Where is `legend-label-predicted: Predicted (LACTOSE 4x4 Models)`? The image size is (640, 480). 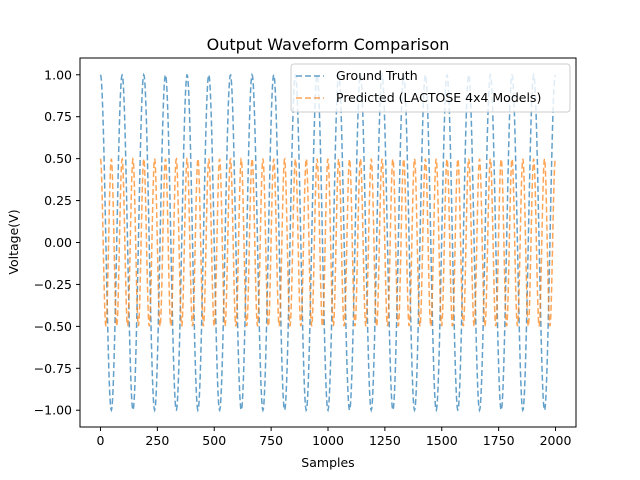 legend-label-predicted: Predicted (LACTOSE 4x4 Models) is located at coordinates (438, 97).